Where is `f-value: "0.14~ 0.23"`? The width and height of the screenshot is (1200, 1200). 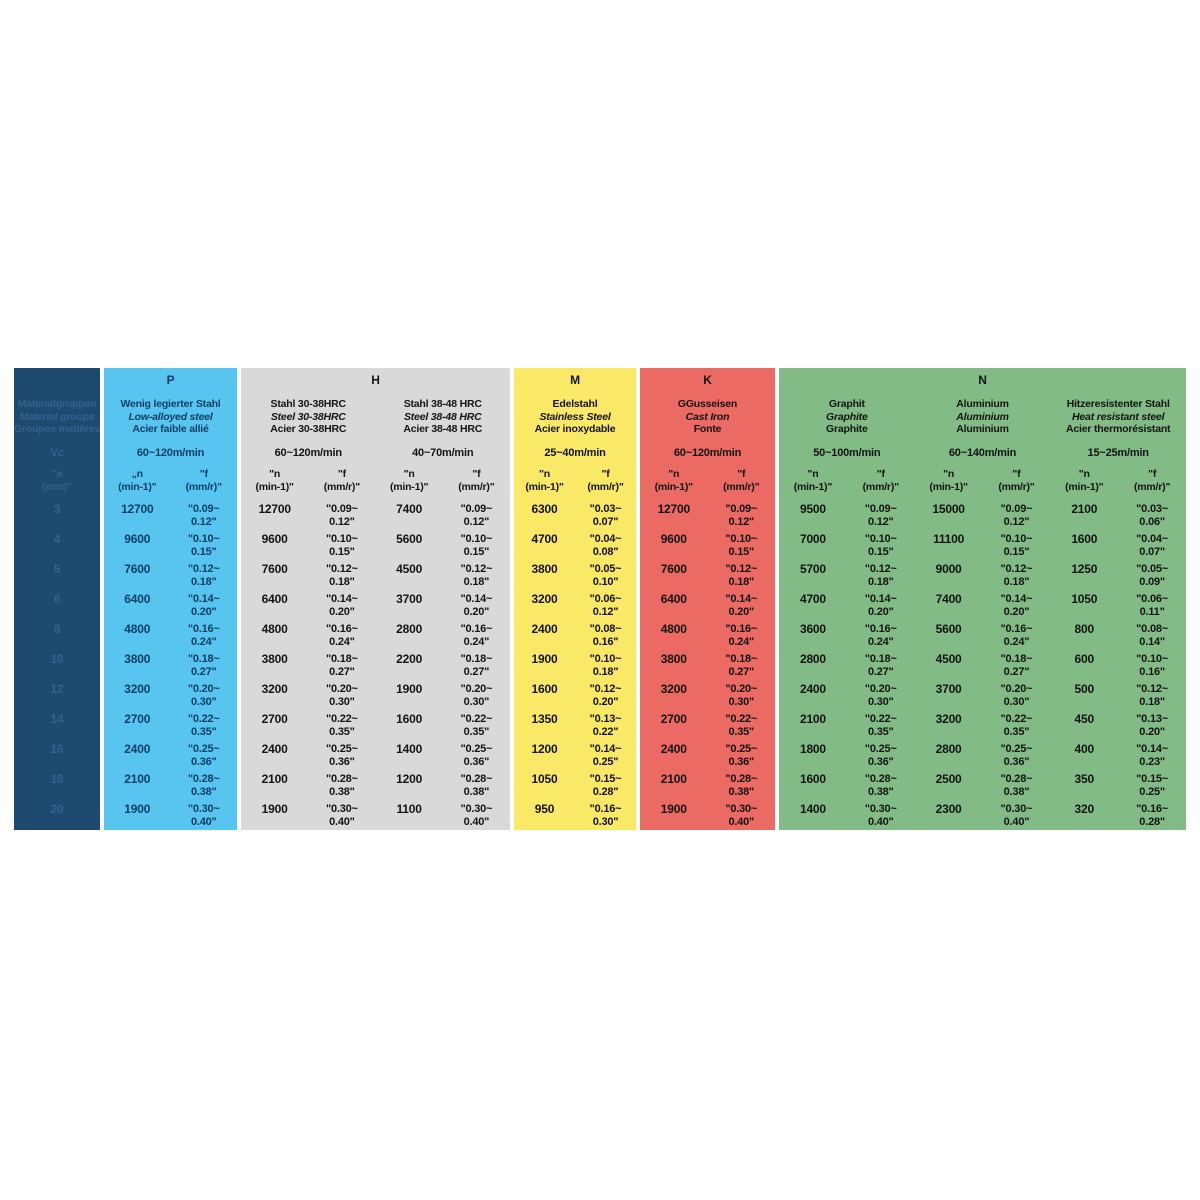 f-value: "0.14~ 0.23" is located at coordinates (1152, 755).